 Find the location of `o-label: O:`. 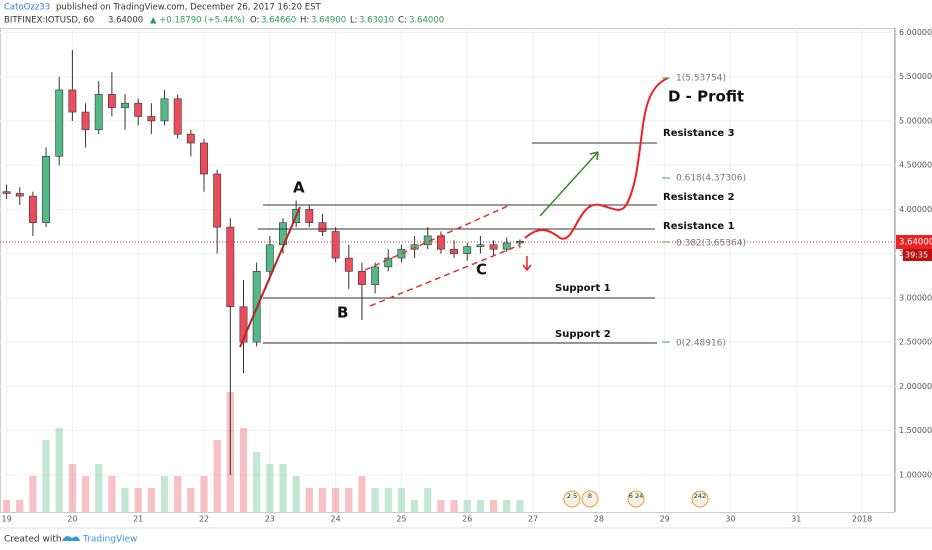

o-label: O: is located at coordinates (254, 21).